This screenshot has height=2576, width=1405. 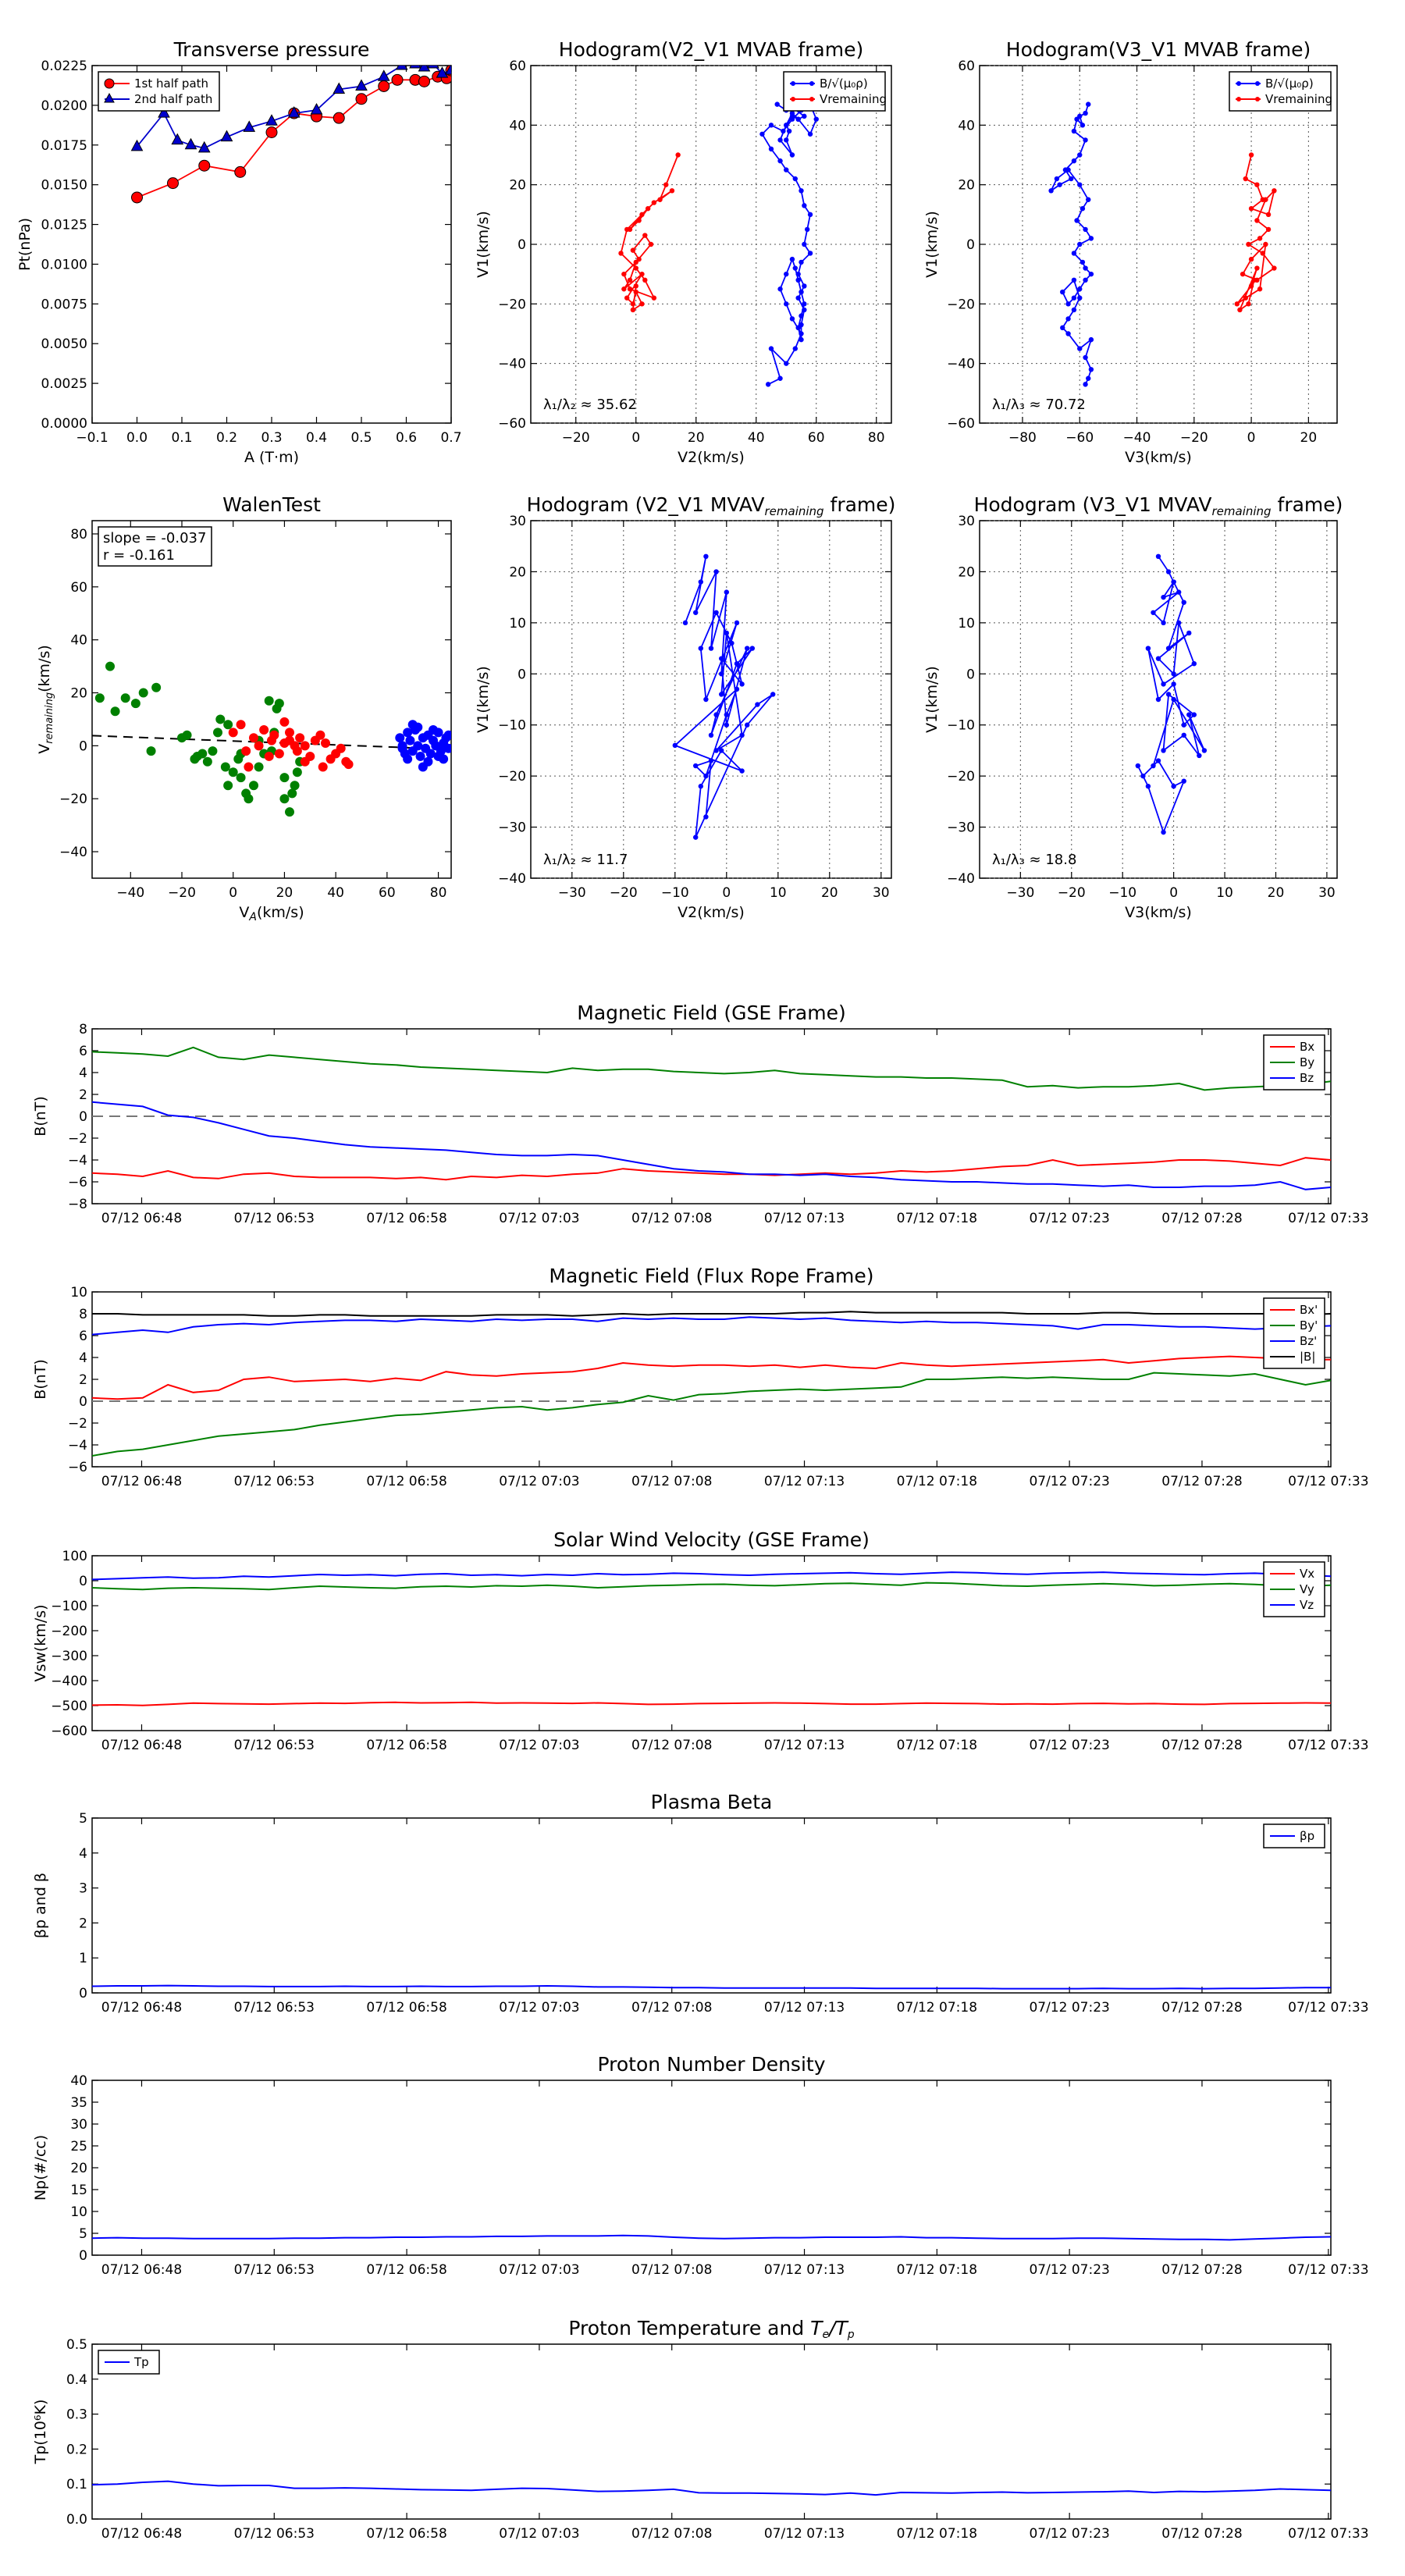 I want to click on x-tick-label: 80, so click(x=439, y=893).